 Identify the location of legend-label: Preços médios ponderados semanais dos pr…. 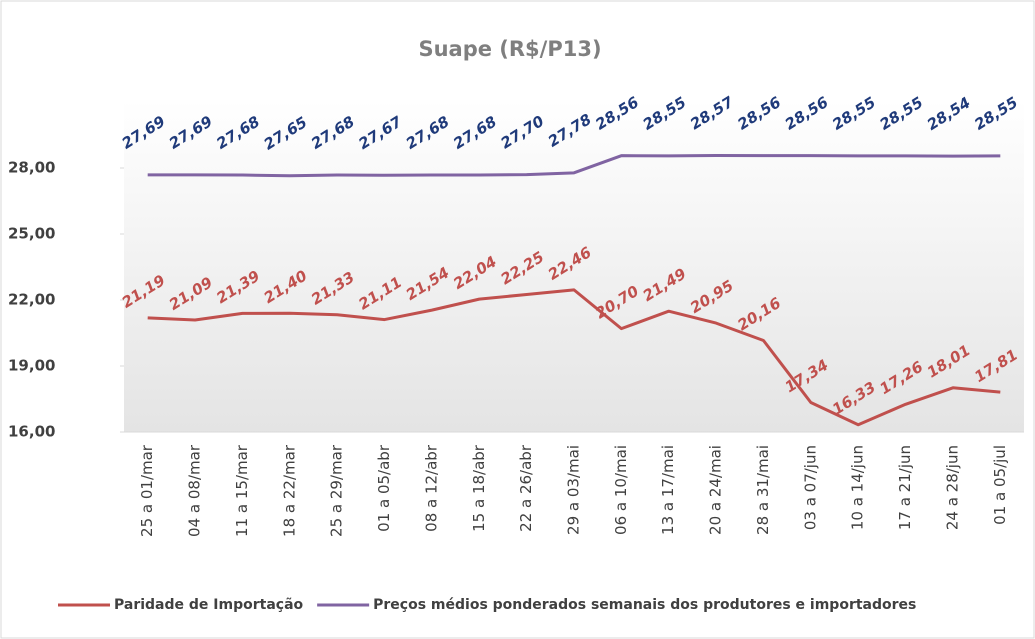
(644, 605).